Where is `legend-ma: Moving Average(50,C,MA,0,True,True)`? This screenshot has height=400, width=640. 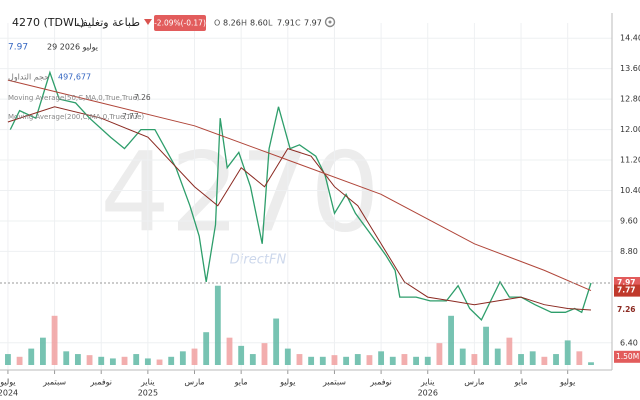 legend-ma: Moving Average(50,C,MA,0,True,True) is located at coordinates (74, 98).